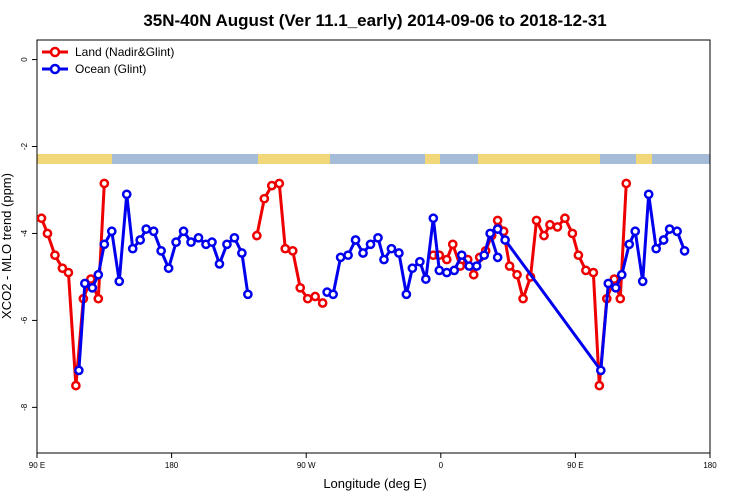  I want to click on legend-marker-land, so click(55, 52).